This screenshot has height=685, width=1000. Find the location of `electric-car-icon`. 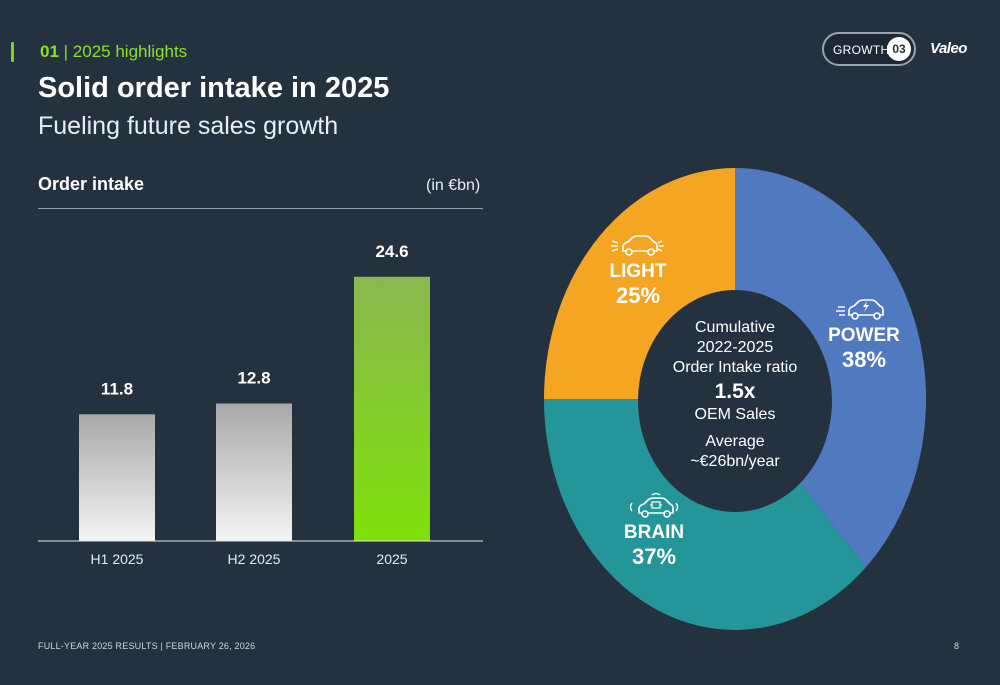

electric-car-icon is located at coordinates (860, 309).